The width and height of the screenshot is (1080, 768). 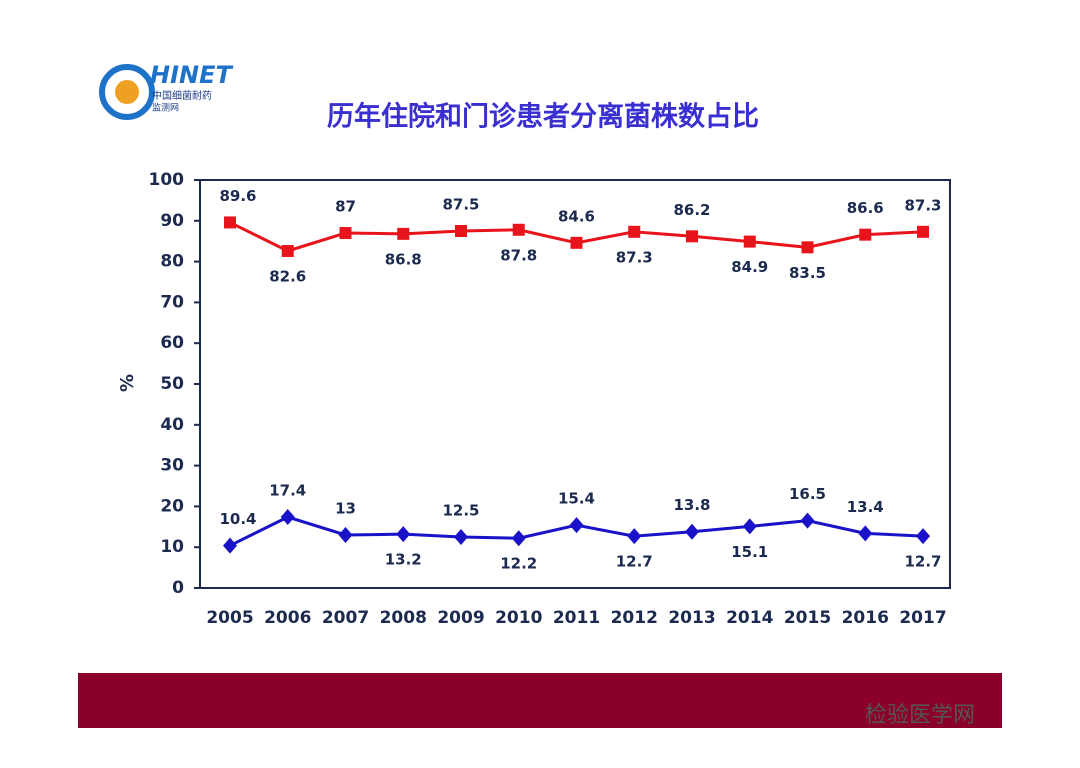 I want to click on x-tick-label: 2016, so click(x=865, y=618).